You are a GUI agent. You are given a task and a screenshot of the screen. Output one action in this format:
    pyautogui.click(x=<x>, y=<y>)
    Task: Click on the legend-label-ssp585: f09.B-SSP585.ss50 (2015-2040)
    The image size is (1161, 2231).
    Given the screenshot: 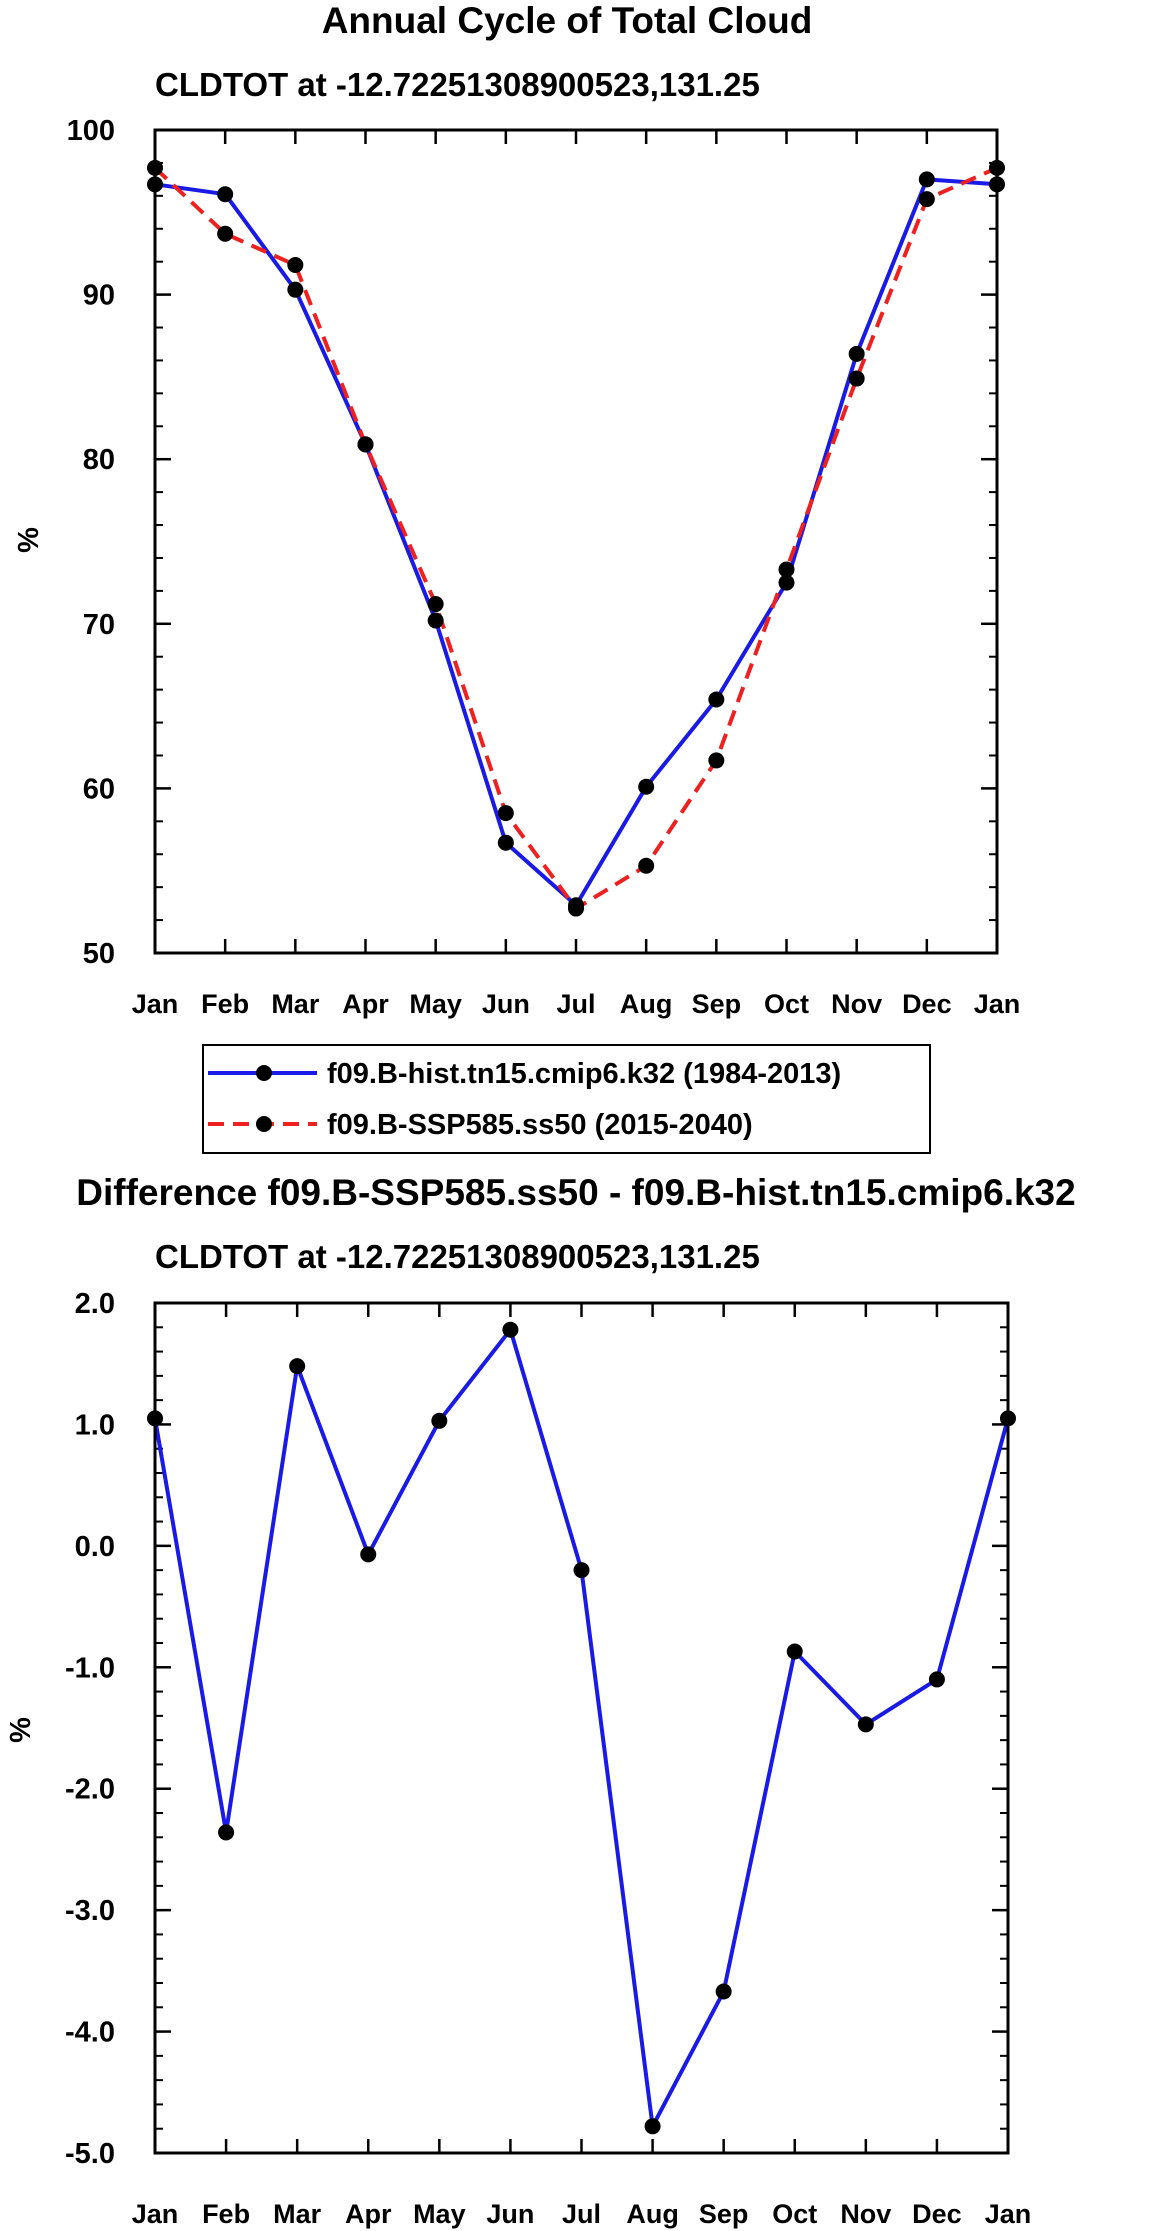 What is the action you would take?
    pyautogui.click(x=540, y=1125)
    